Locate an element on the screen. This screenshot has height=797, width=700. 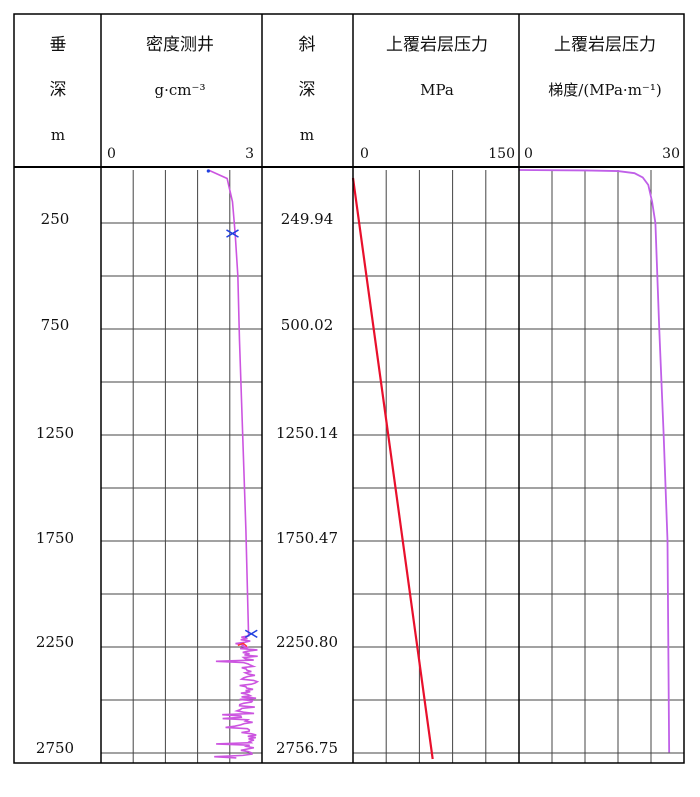
gradient-header-unit: 梯度/(MPa·m⁻¹) is located at coordinates (604, 90).